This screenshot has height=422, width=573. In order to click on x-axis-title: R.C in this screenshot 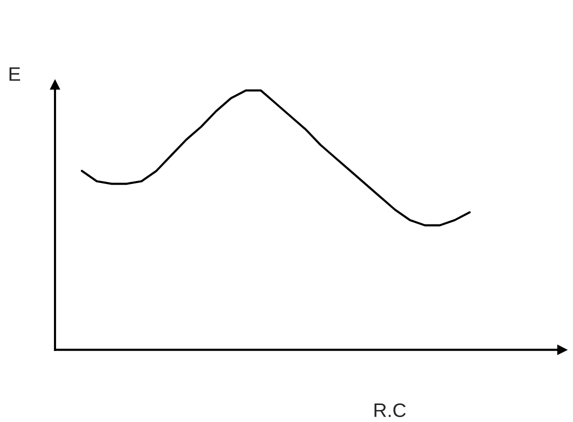, I will do `click(390, 410)`.